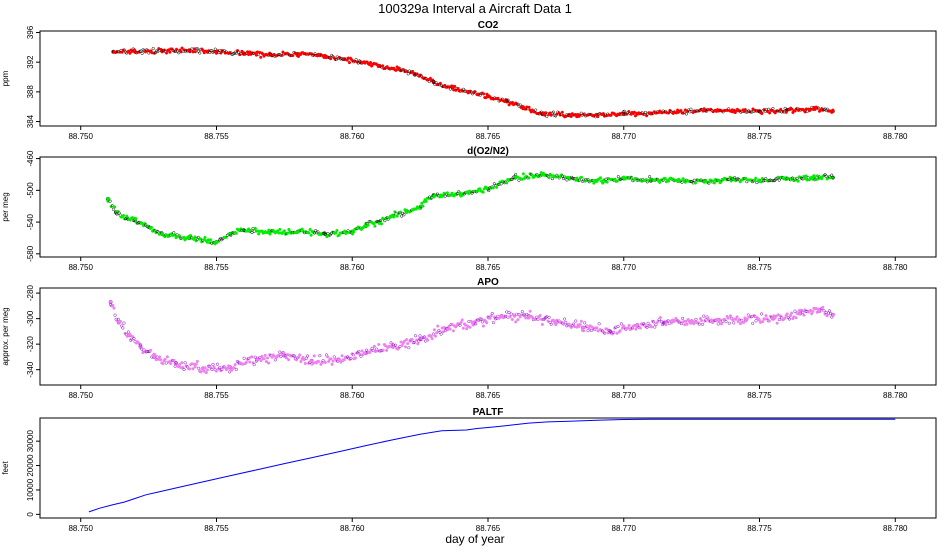 The width and height of the screenshot is (950, 550). Describe the element at coordinates (80, 528) in the screenshot. I see `x-tick-label: 88.750` at that location.